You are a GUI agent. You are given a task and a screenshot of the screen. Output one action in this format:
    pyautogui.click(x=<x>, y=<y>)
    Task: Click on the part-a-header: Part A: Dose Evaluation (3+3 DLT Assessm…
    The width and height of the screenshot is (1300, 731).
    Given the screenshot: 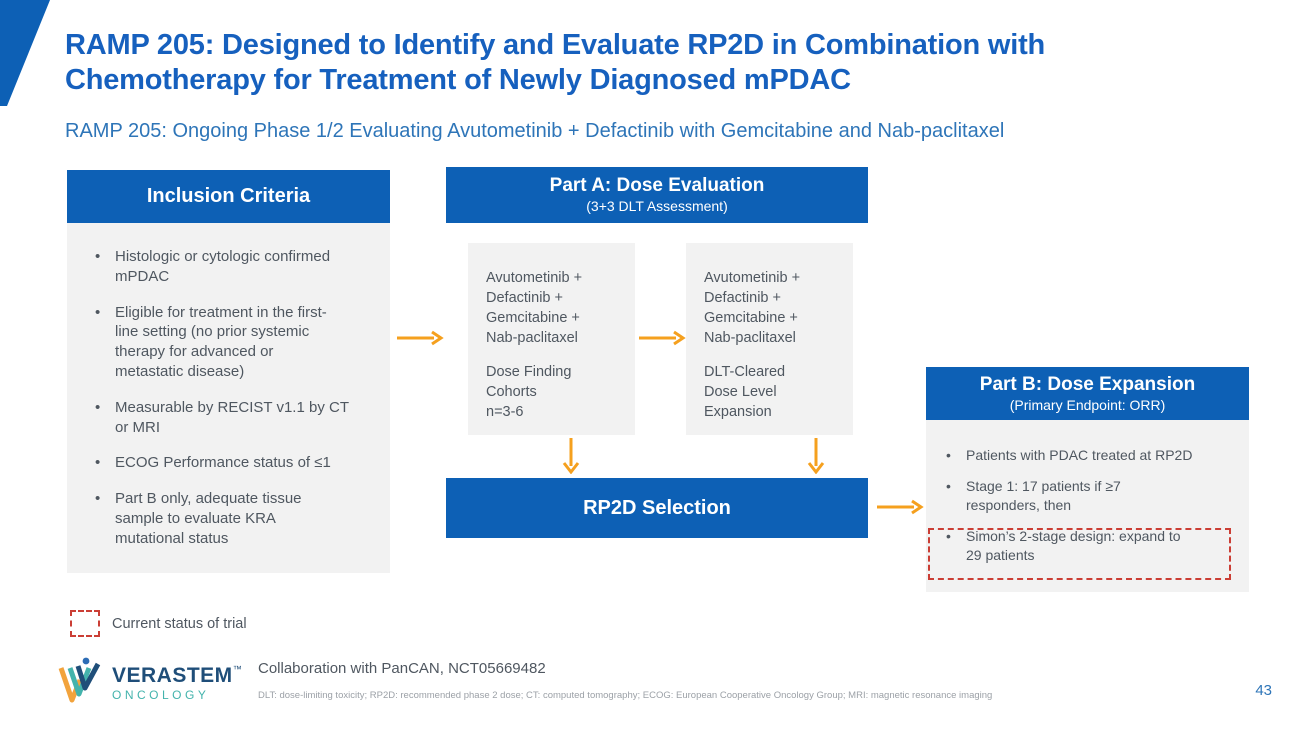 What is the action you would take?
    pyautogui.click(x=657, y=195)
    